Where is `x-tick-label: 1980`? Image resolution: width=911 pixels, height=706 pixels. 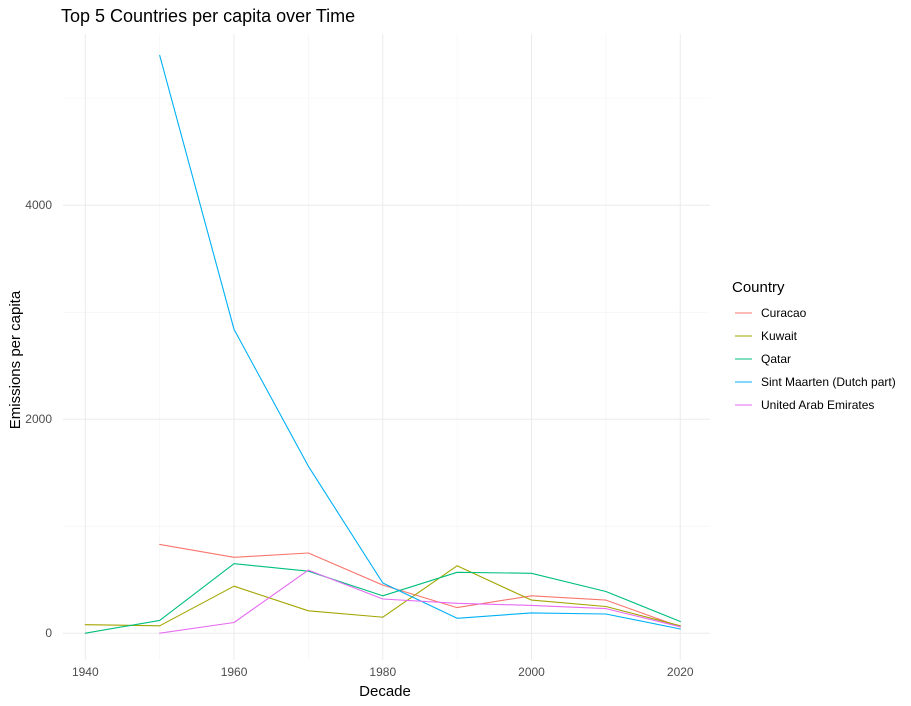
x-tick-label: 1980 is located at coordinates (382, 672).